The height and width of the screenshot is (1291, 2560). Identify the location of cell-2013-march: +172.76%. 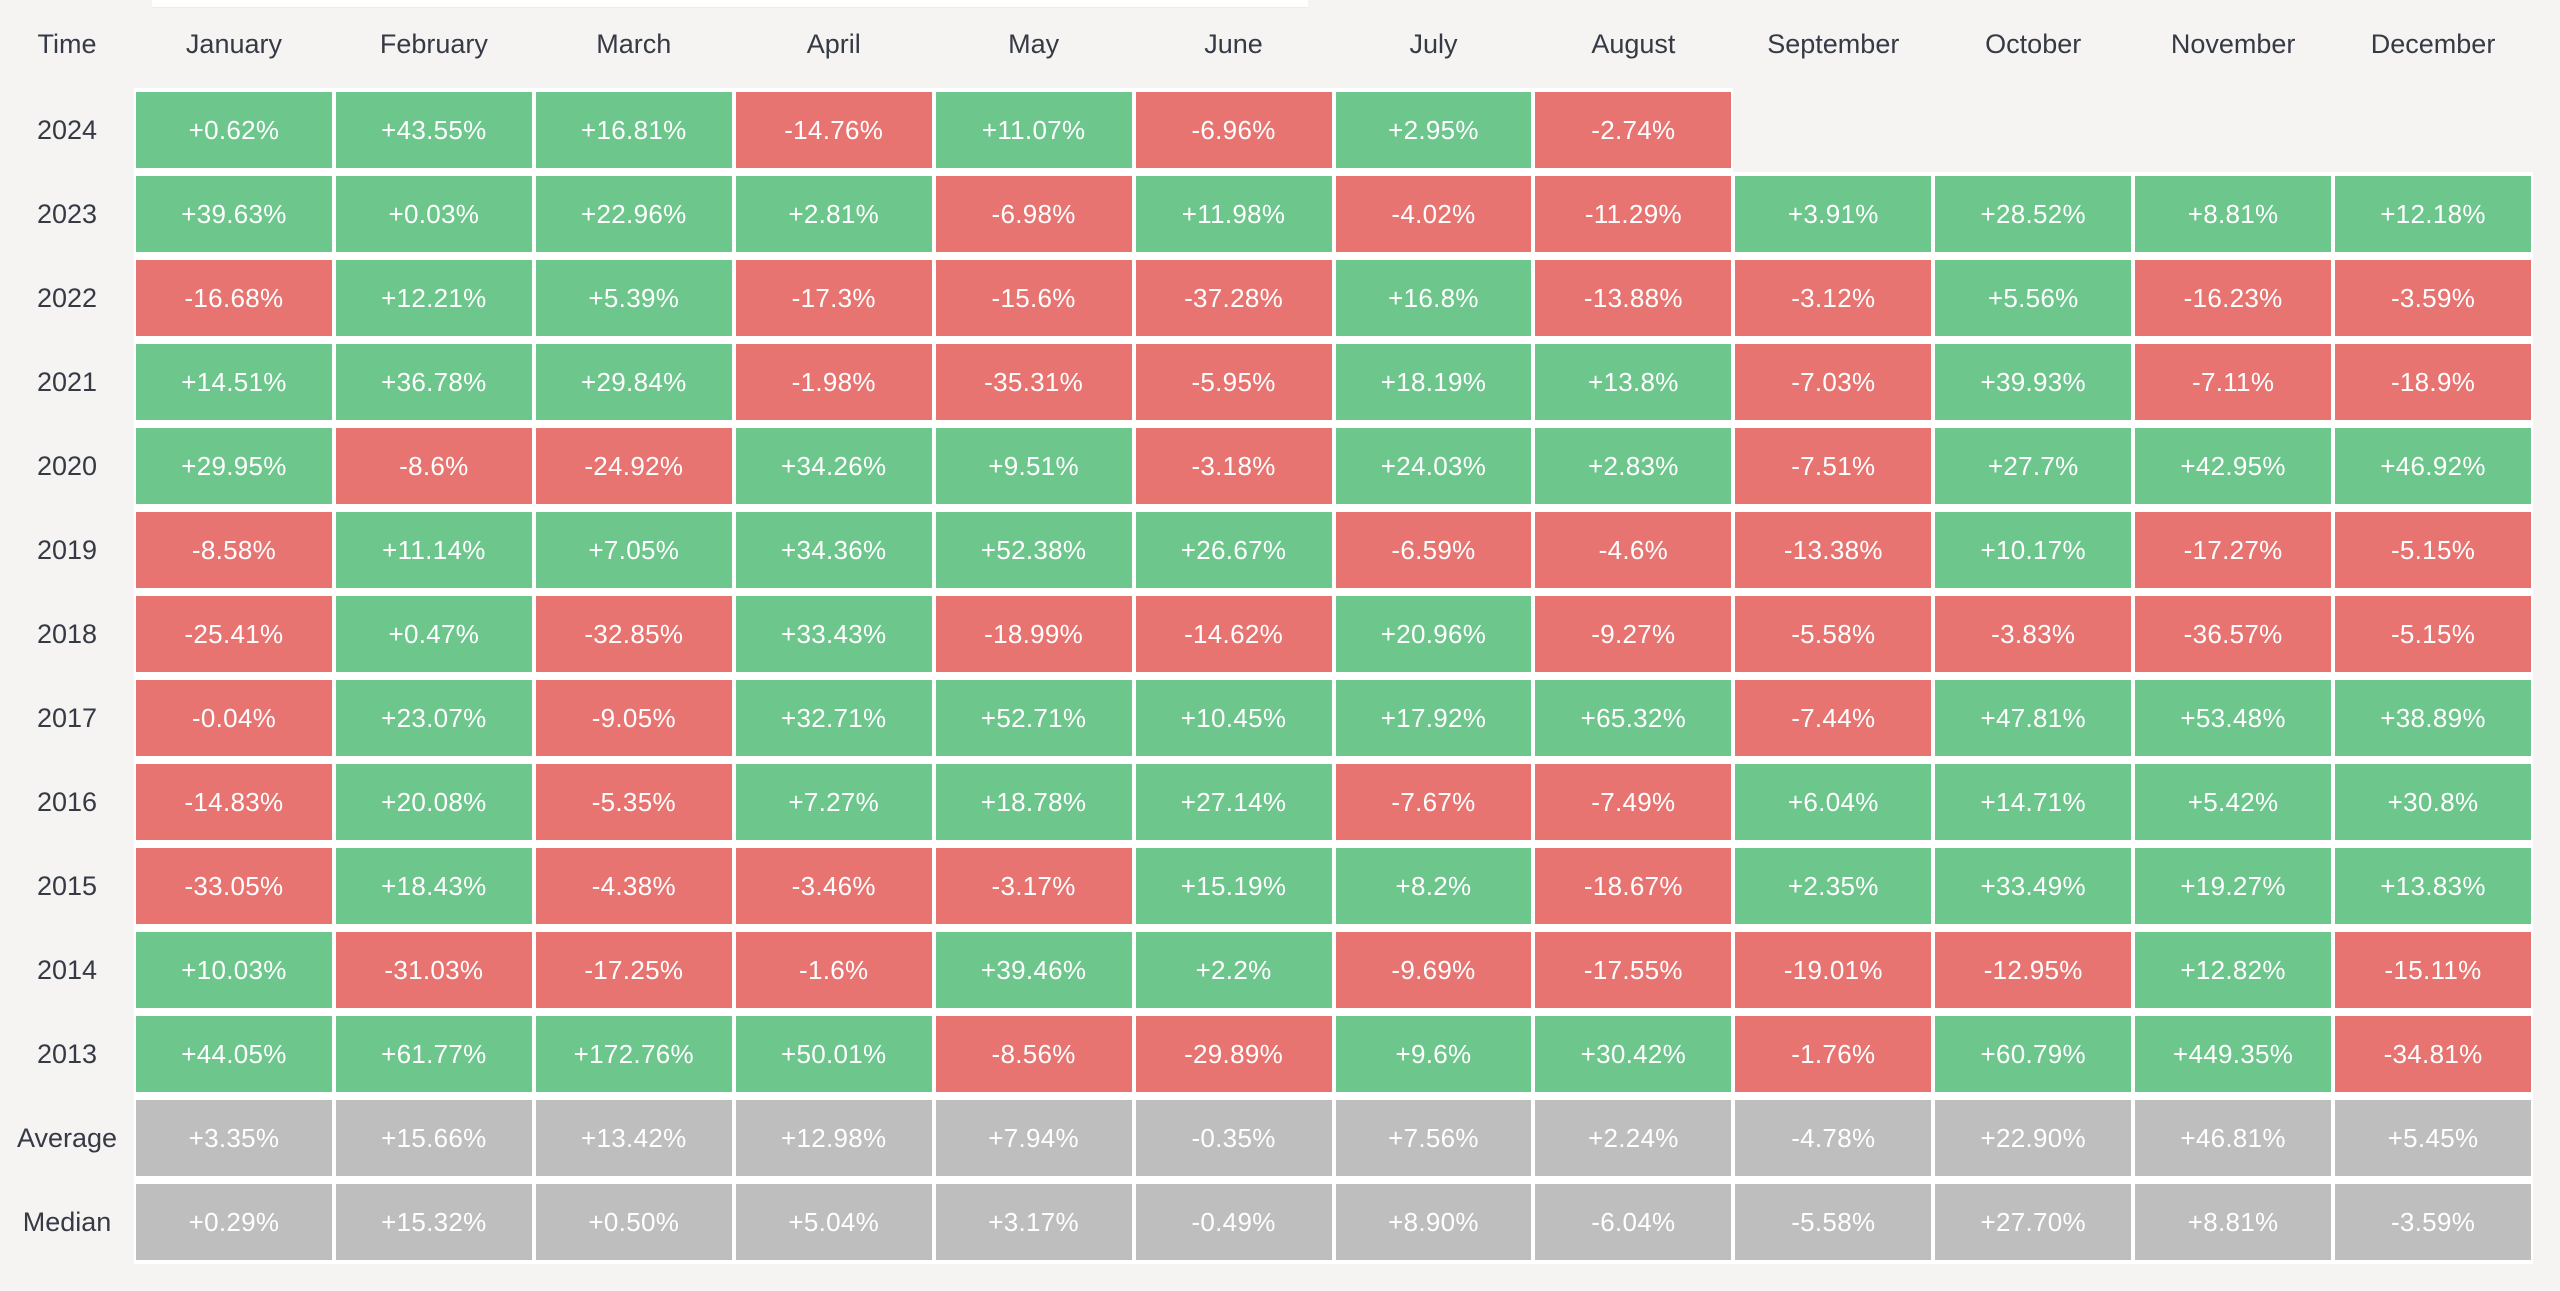
(633, 1054).